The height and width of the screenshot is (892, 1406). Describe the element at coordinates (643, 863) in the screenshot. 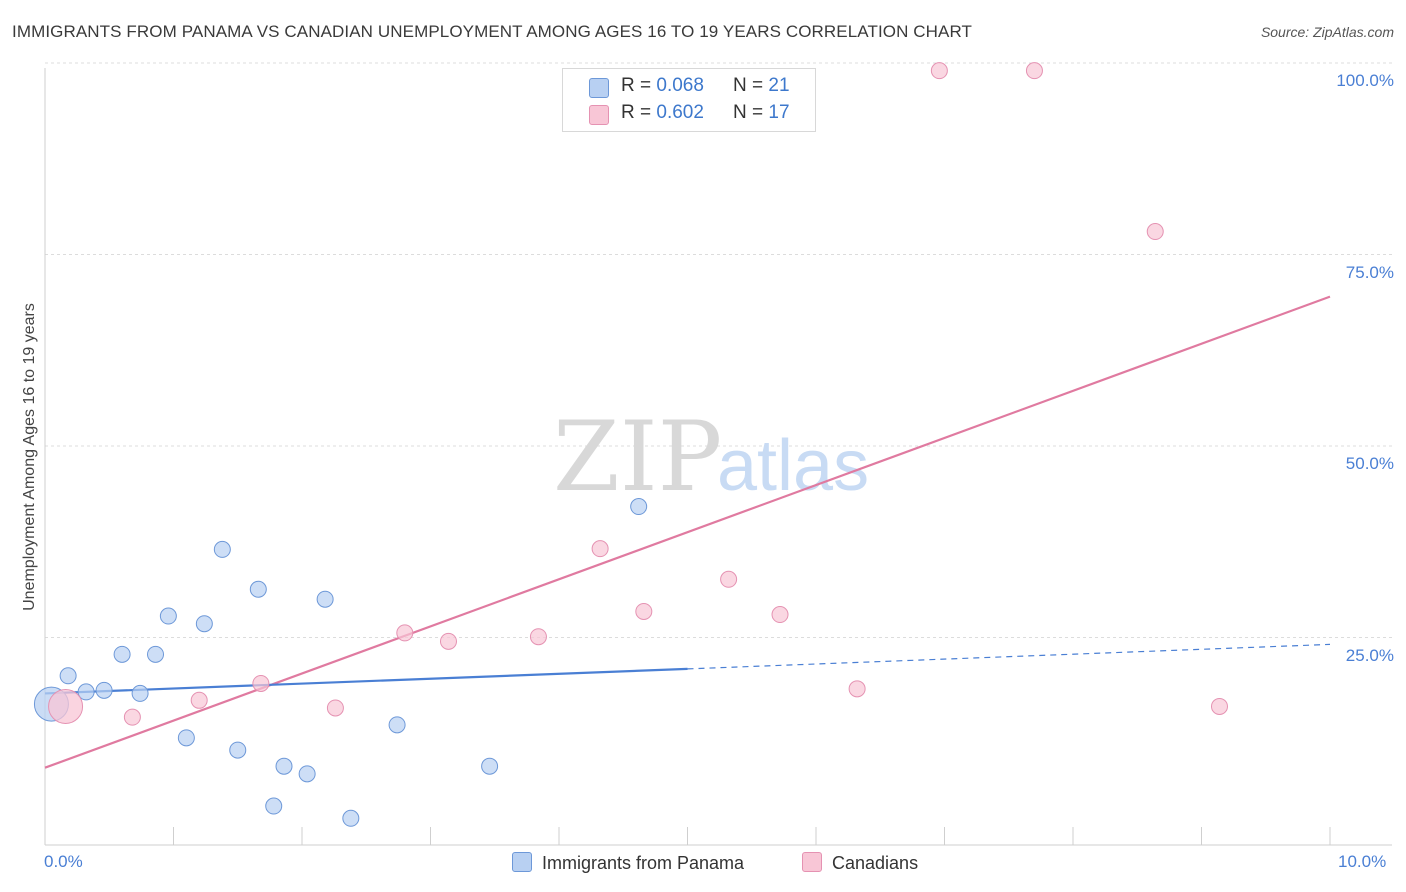

I see `legend-label-panama: Immigrants from Panama` at that location.